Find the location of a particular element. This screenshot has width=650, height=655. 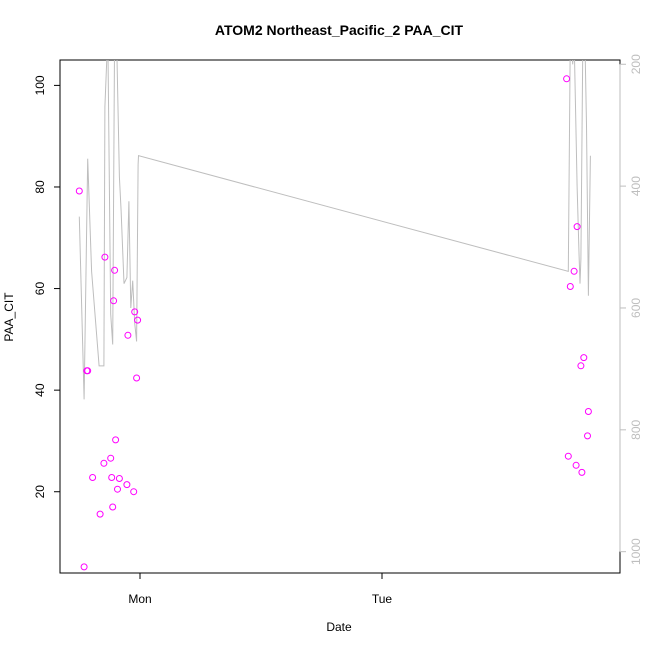

y2-tick-label: 200 is located at coordinates (636, 64).